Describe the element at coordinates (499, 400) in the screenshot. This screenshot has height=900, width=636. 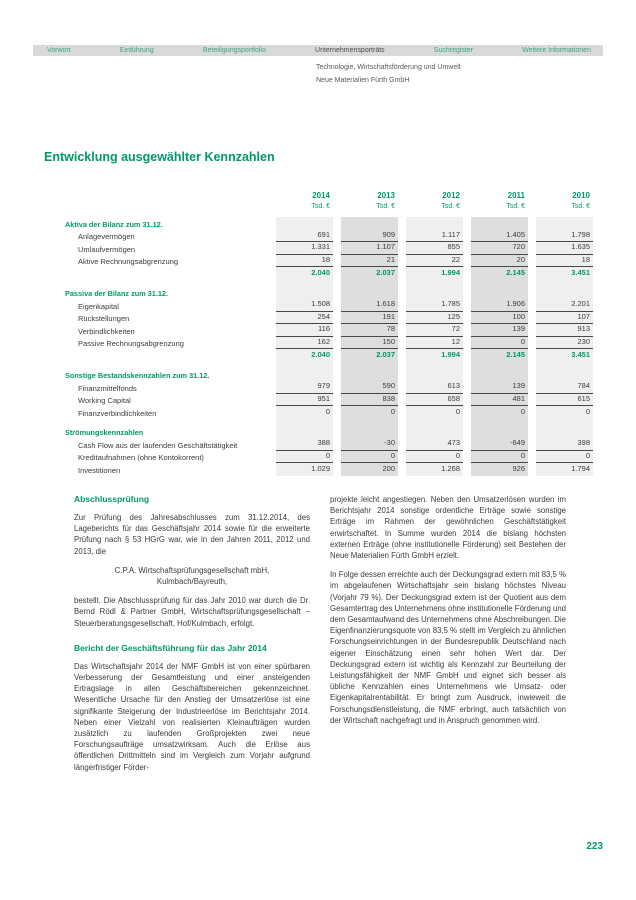
I see `cell-value: 481` at that location.